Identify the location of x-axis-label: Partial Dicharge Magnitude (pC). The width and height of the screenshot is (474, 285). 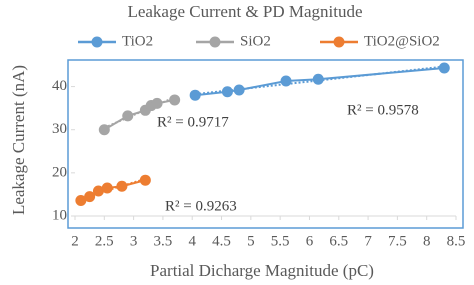
(262, 270).